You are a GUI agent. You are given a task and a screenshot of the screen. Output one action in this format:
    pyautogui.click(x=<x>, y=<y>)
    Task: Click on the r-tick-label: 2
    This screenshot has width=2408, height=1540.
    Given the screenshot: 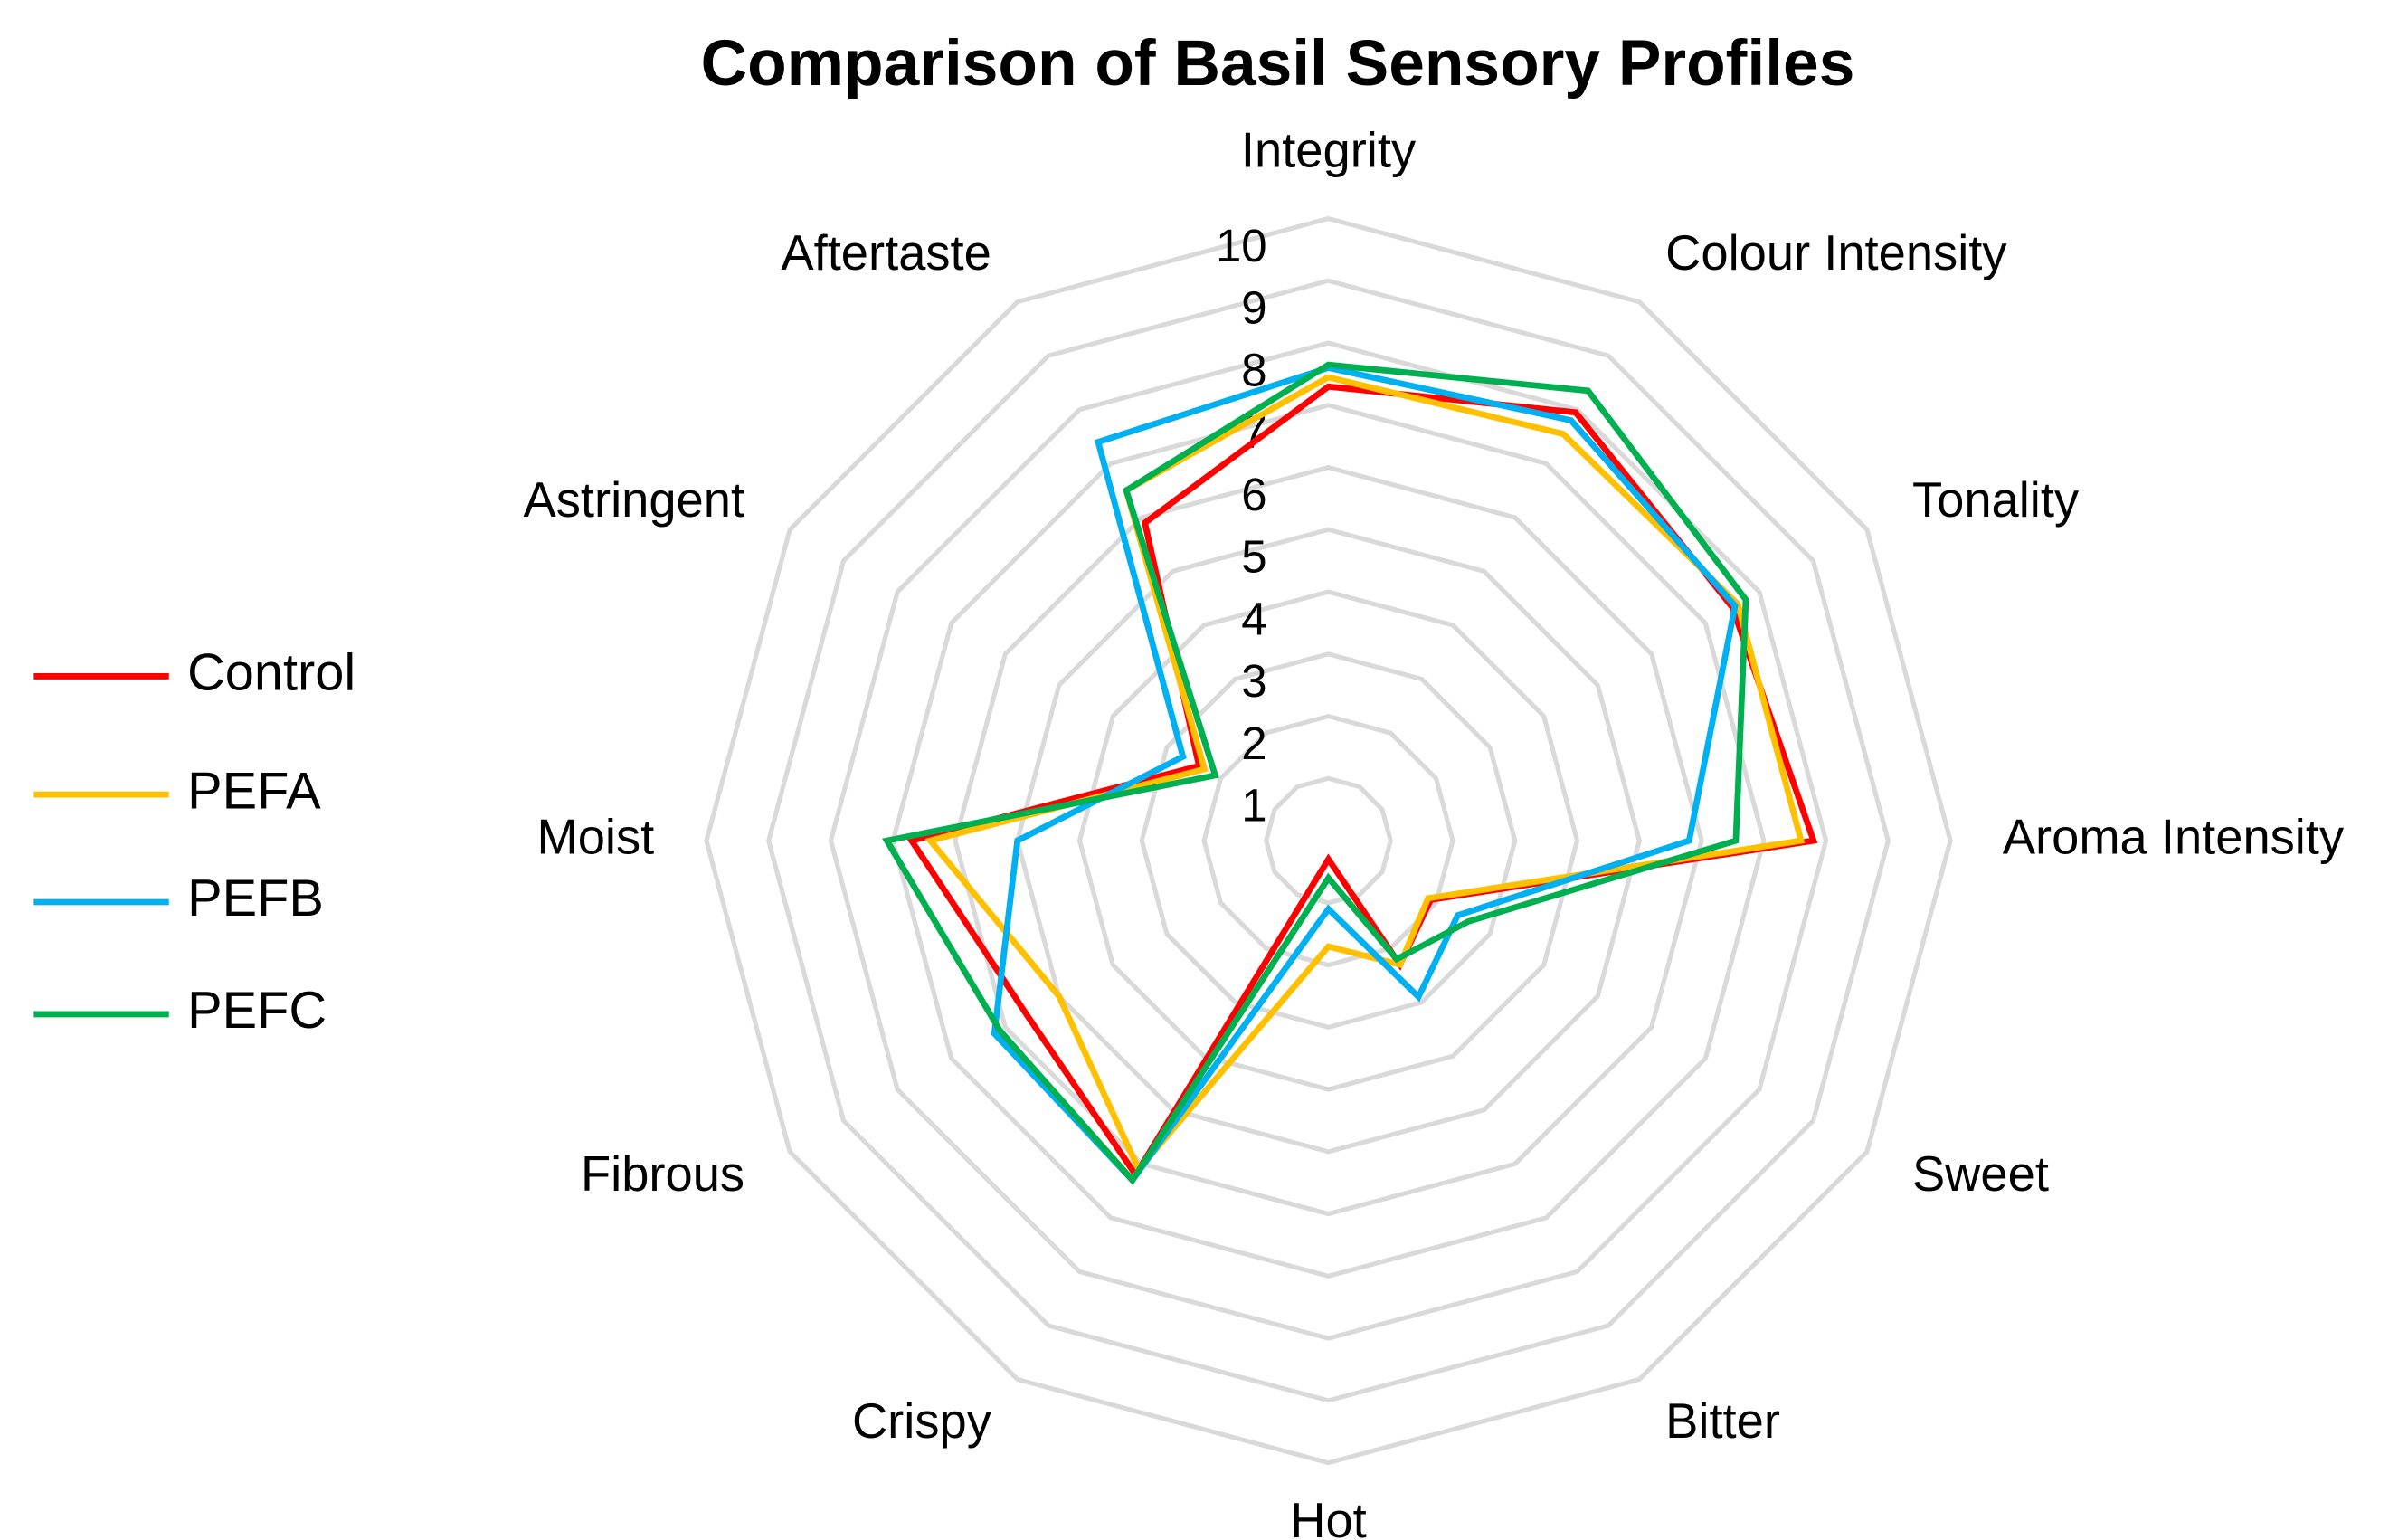 What is the action you would take?
    pyautogui.click(x=1253, y=744)
    